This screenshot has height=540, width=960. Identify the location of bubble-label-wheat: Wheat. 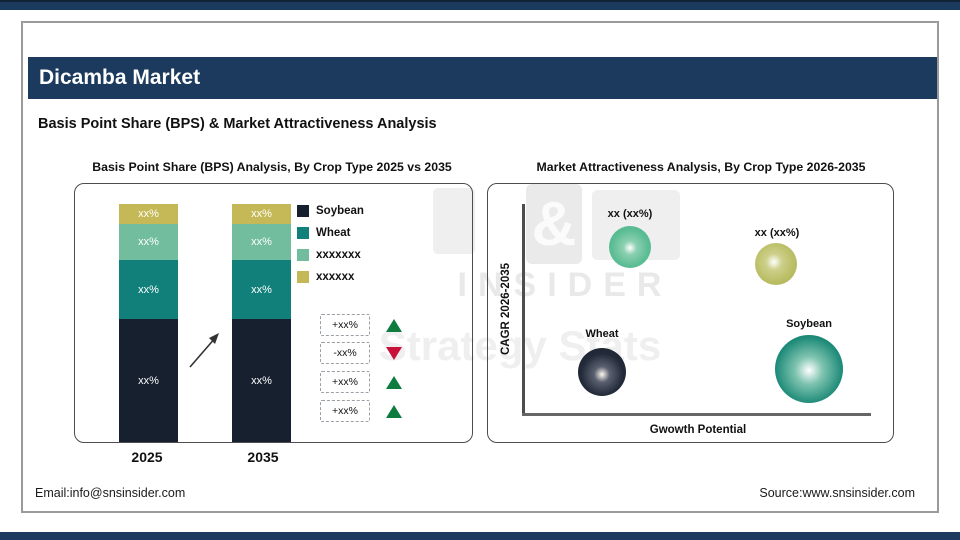
(602, 334).